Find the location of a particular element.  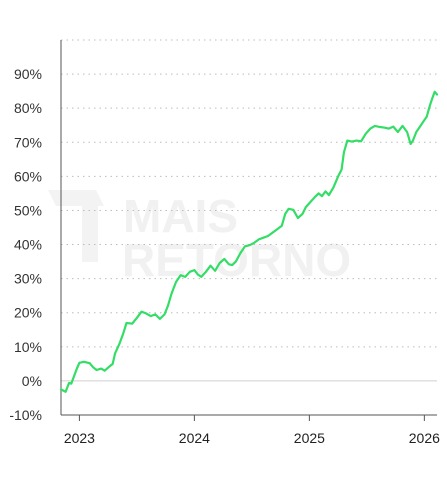

watermark-text-line1: MAIS is located at coordinates (180, 216).